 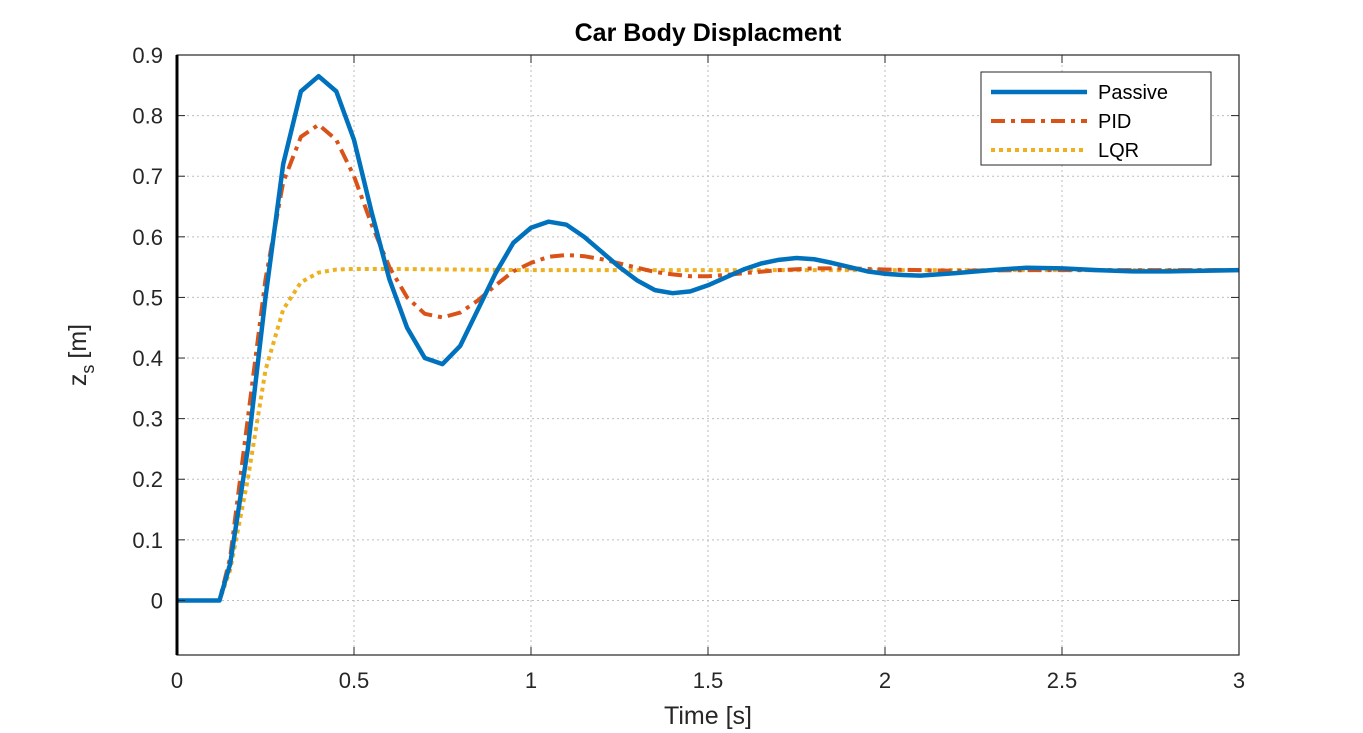 I want to click on x-axis-label: Time [s], so click(x=708, y=716).